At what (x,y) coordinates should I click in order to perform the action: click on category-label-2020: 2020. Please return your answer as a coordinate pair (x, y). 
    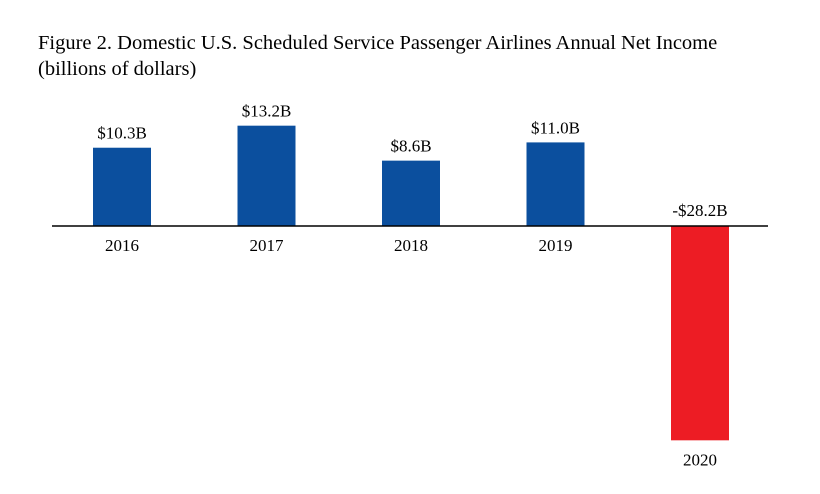
    Looking at the image, I should click on (700, 459).